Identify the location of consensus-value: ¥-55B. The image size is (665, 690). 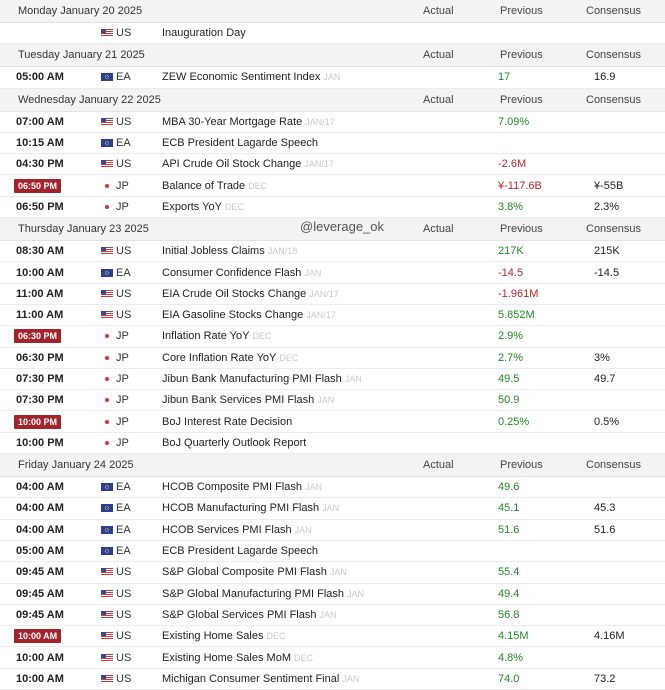
(609, 185).